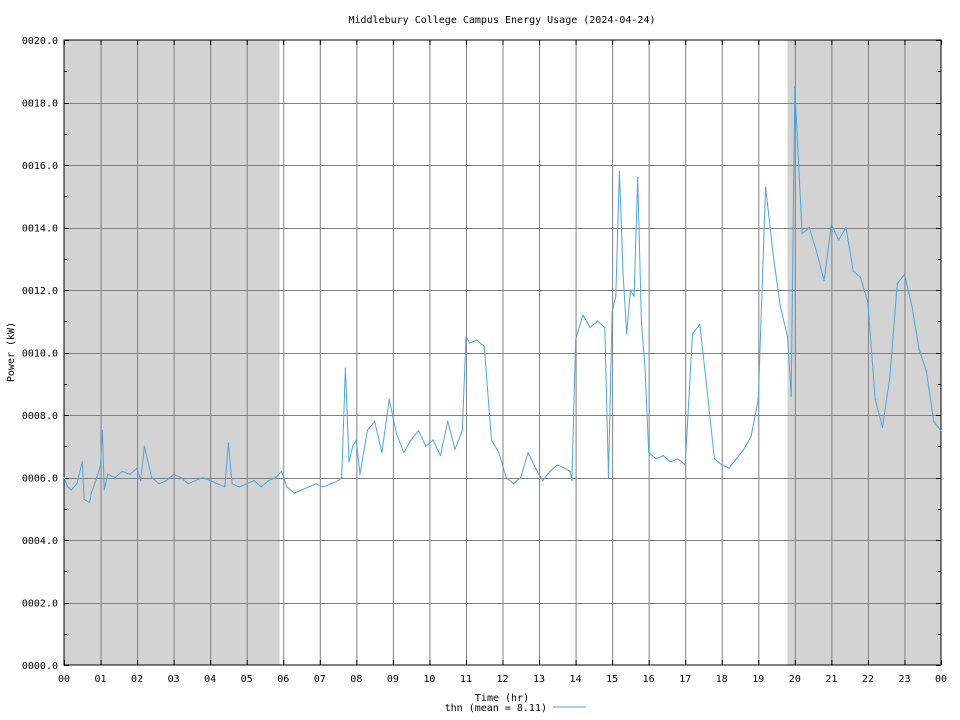 Image resolution: width=960 pixels, height=720 pixels. What do you see at coordinates (40, 416) in the screenshot?
I see `y-tick-label: 0008.0` at bounding box center [40, 416].